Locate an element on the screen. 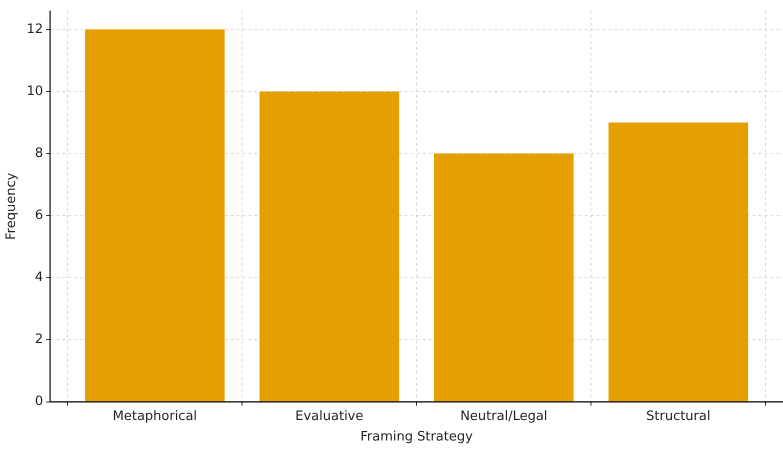  y-tick-label: 8 is located at coordinates (39, 153).